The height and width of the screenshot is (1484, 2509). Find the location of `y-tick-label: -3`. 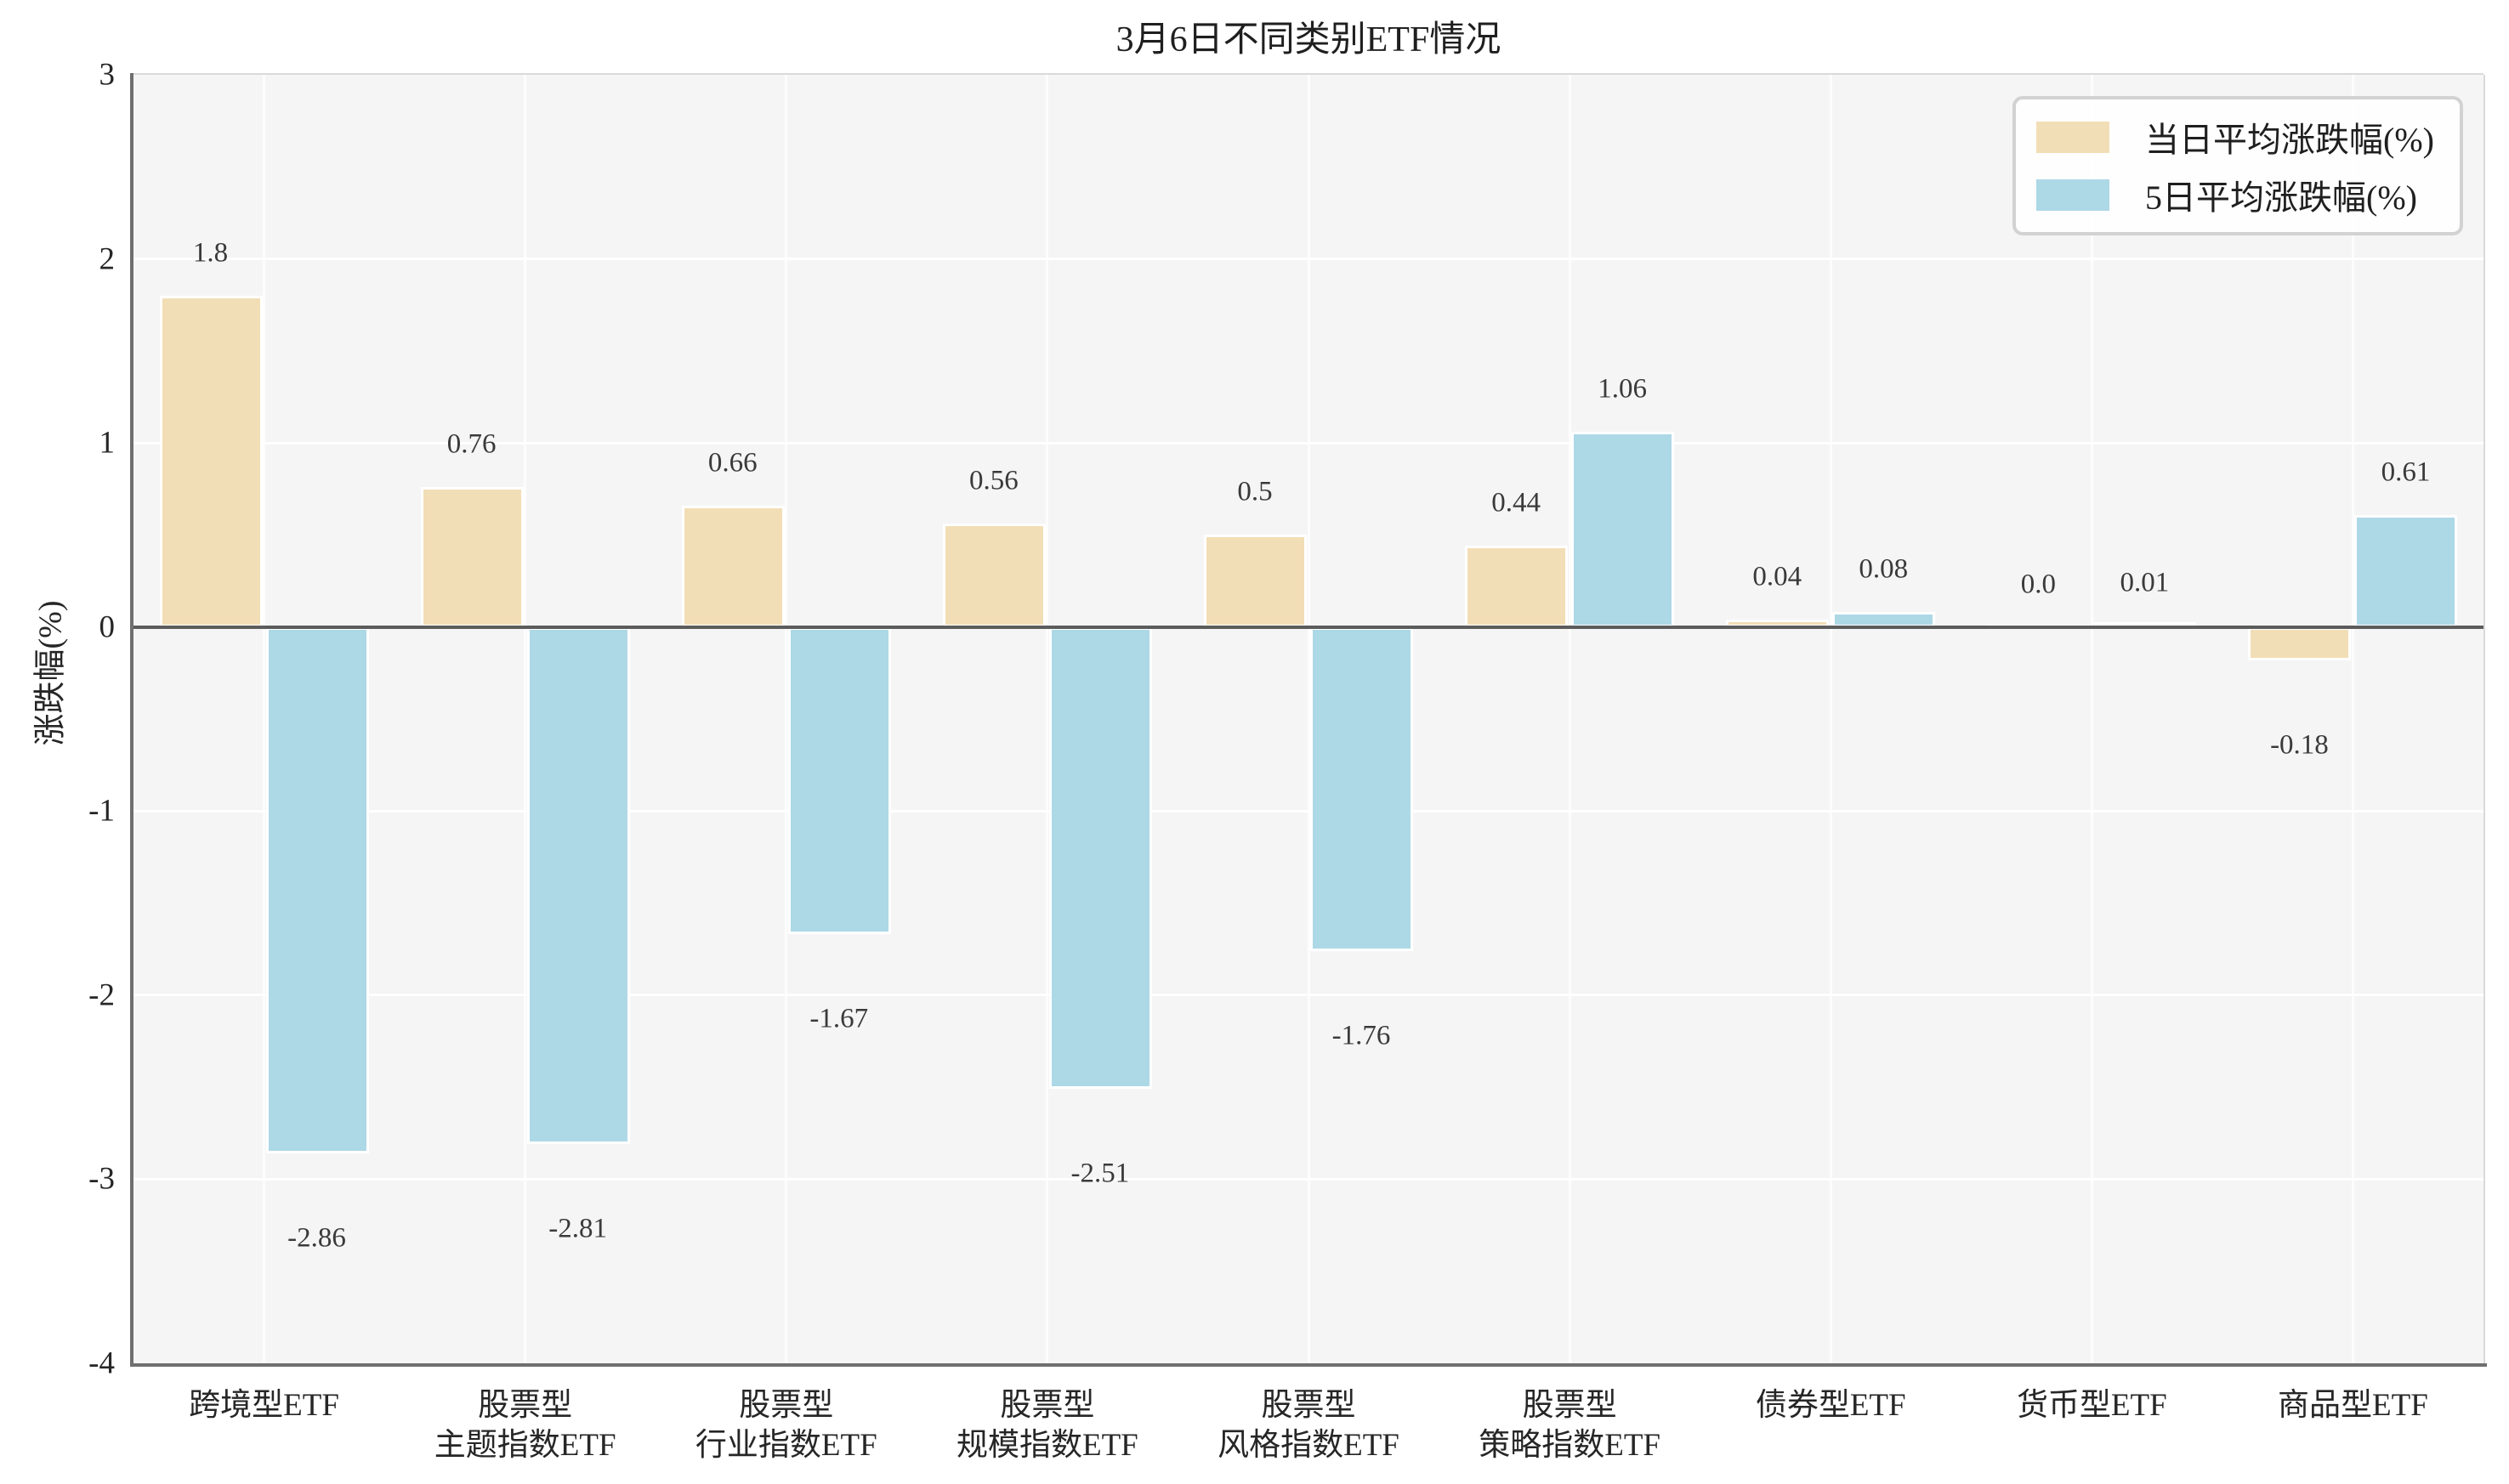

y-tick-label: -3 is located at coordinates (101, 1179).